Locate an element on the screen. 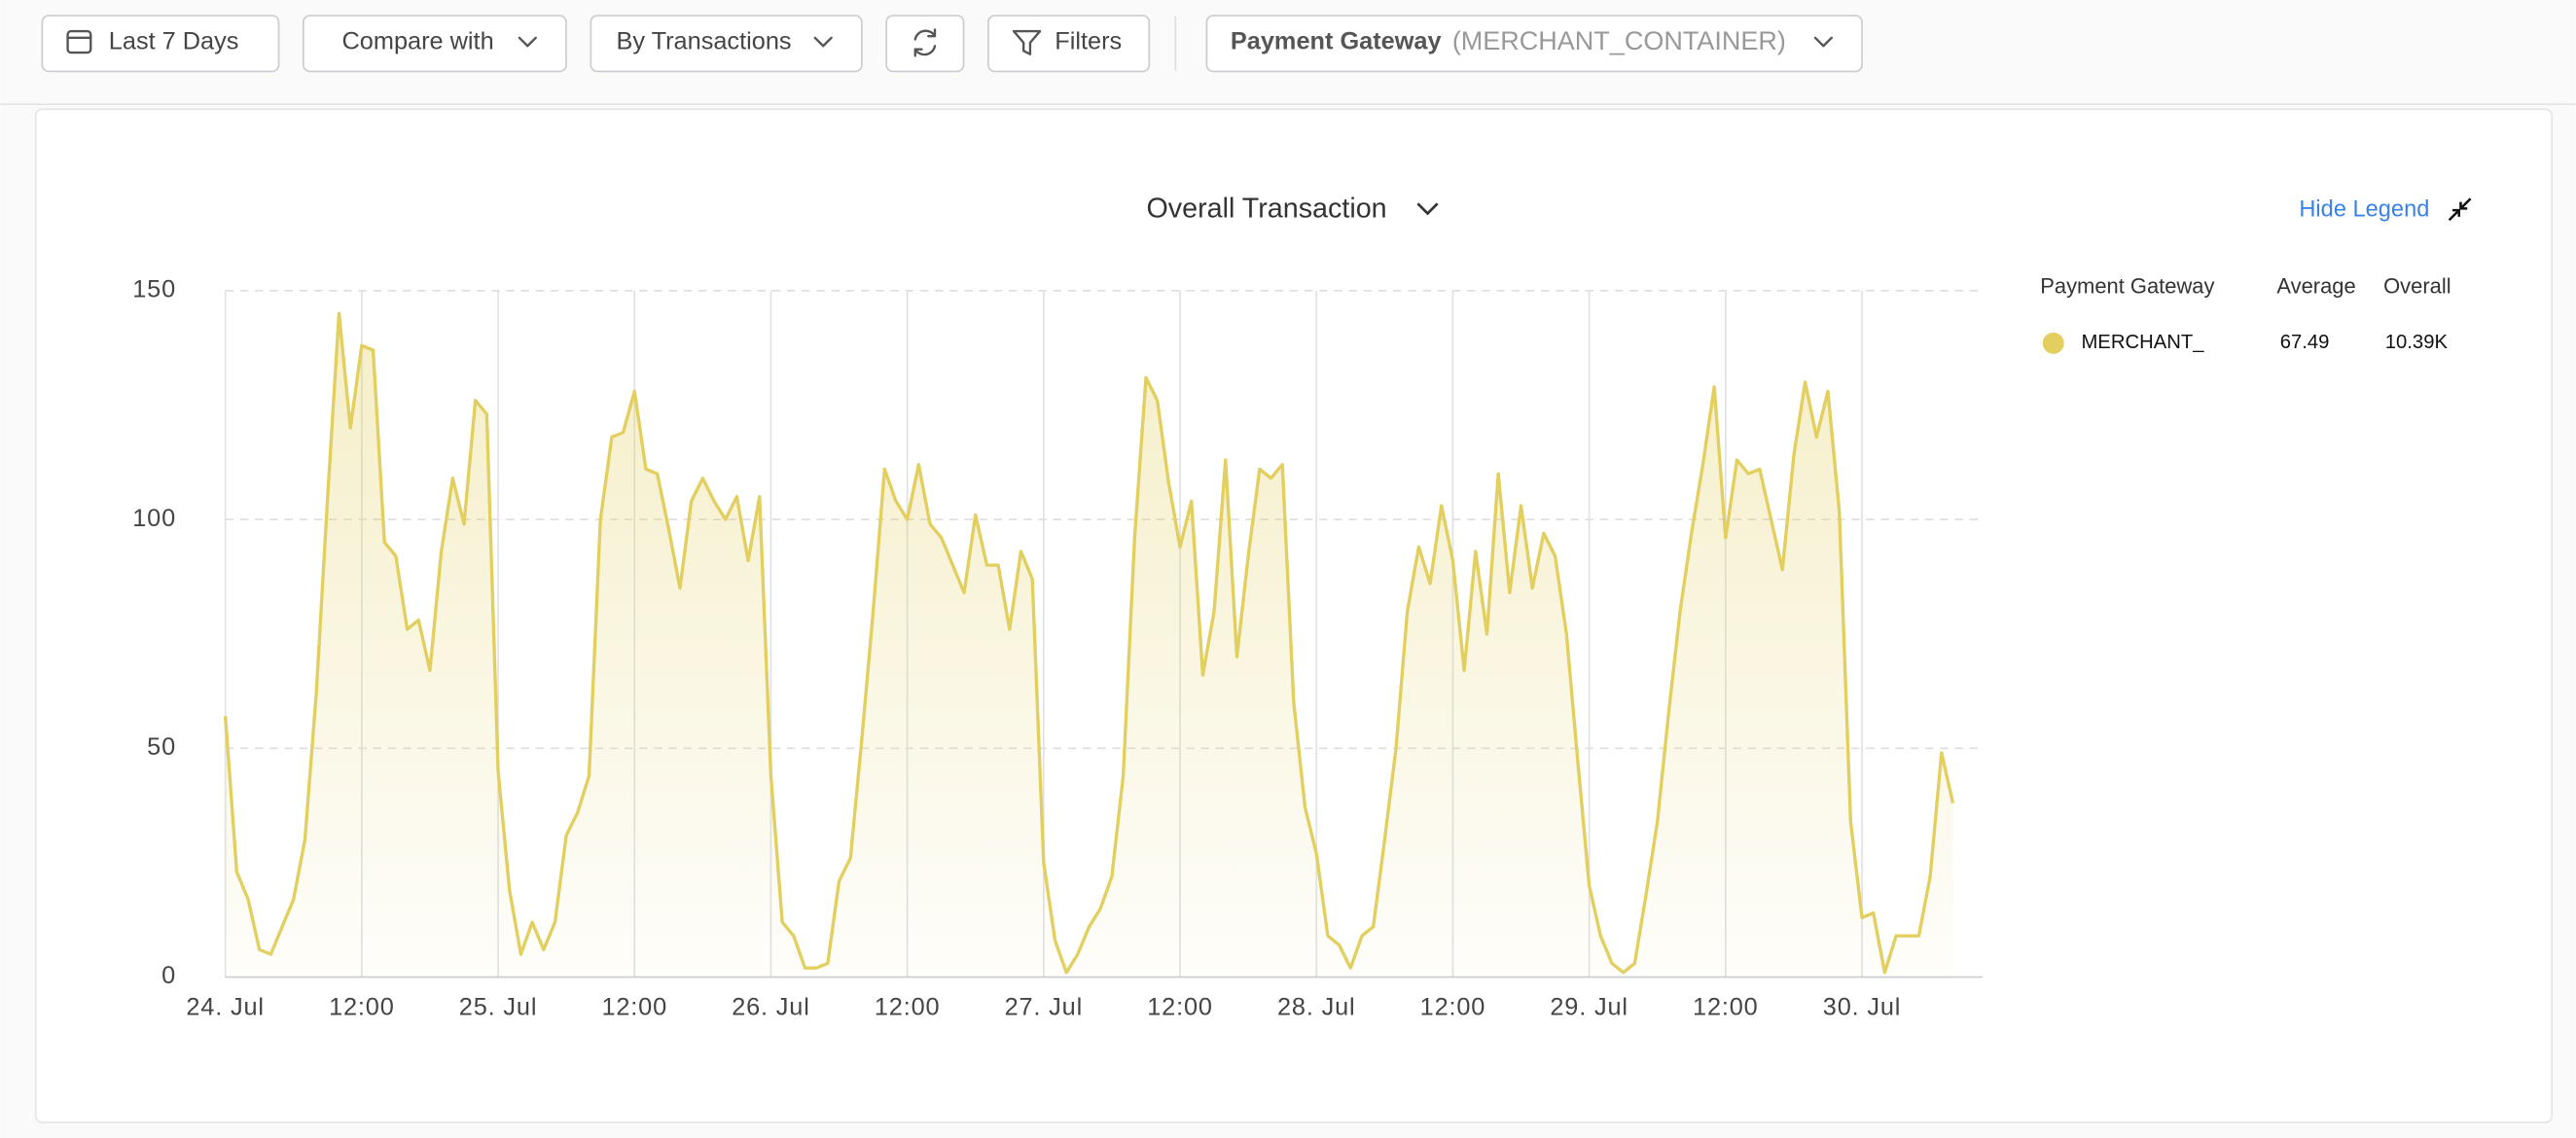  x-tick-label: 24. Jul is located at coordinates (225, 1006).